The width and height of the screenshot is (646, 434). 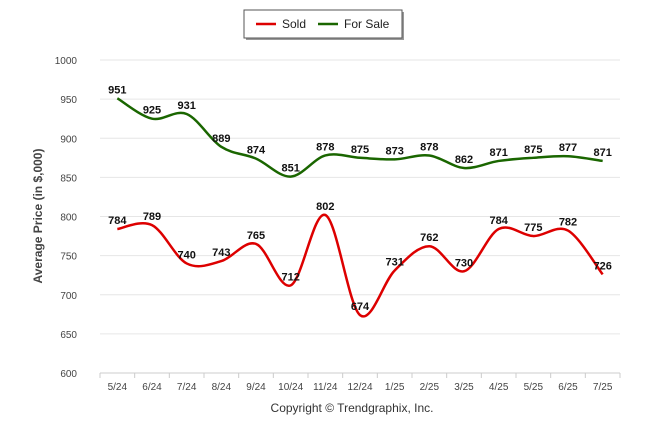 What do you see at coordinates (38, 216) in the screenshot?
I see `y-axis-label: Average Price (in $,000)` at bounding box center [38, 216].